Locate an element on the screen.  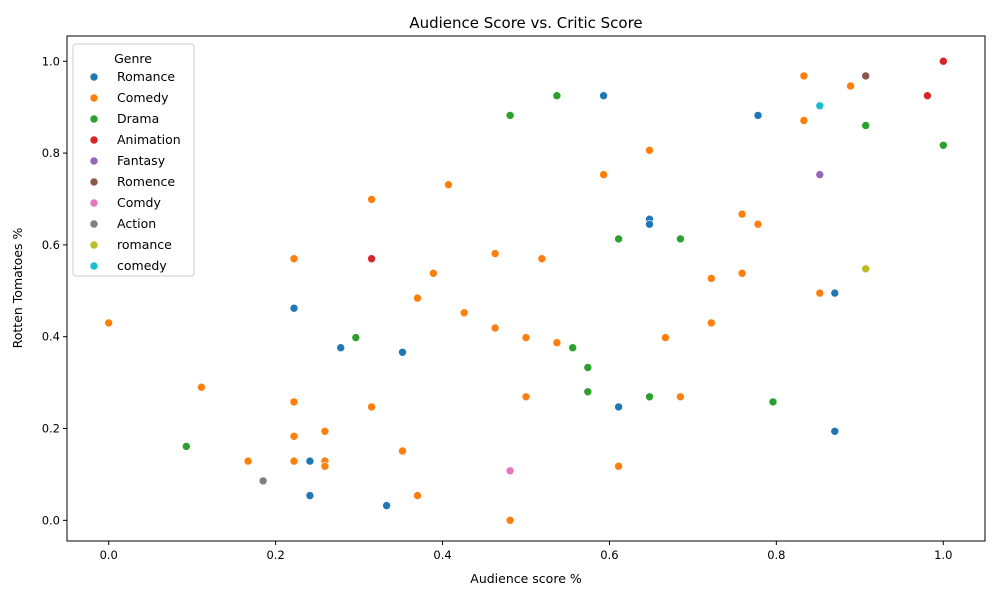
y-axis-label: Rotten Tomatoes % is located at coordinates (17, 288).